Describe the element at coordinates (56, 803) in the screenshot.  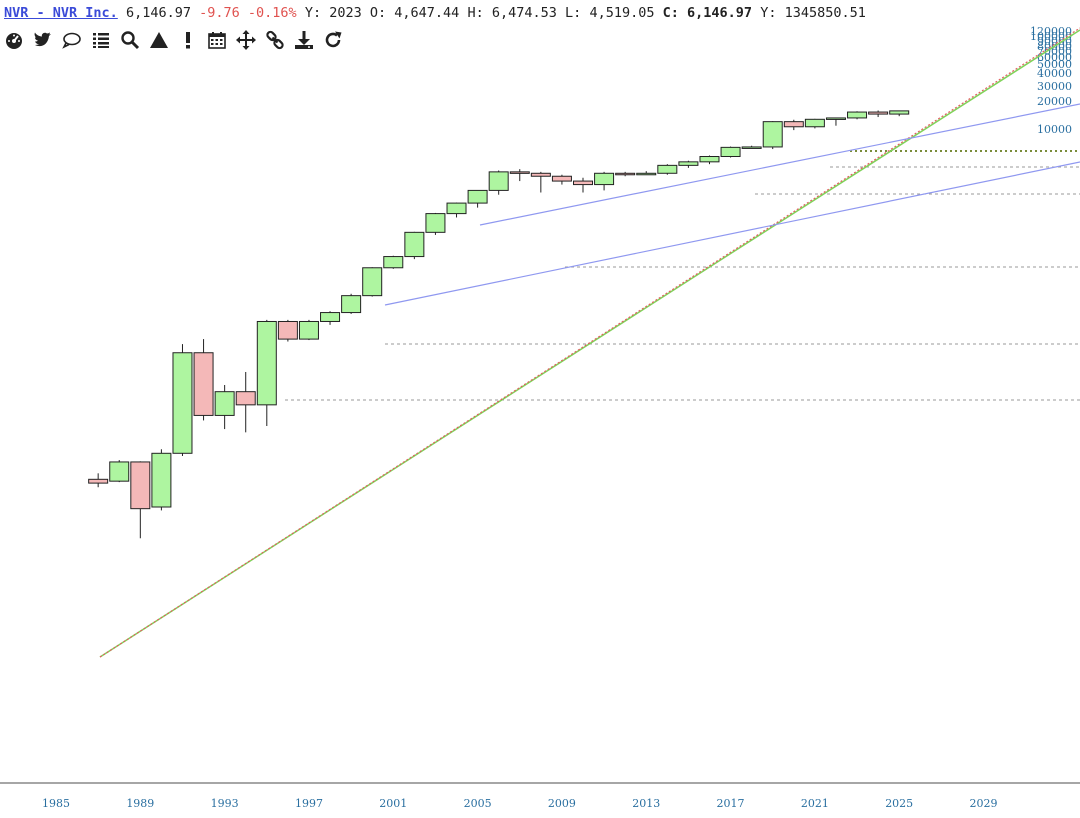
I see `x-tick-label: 1985` at that location.